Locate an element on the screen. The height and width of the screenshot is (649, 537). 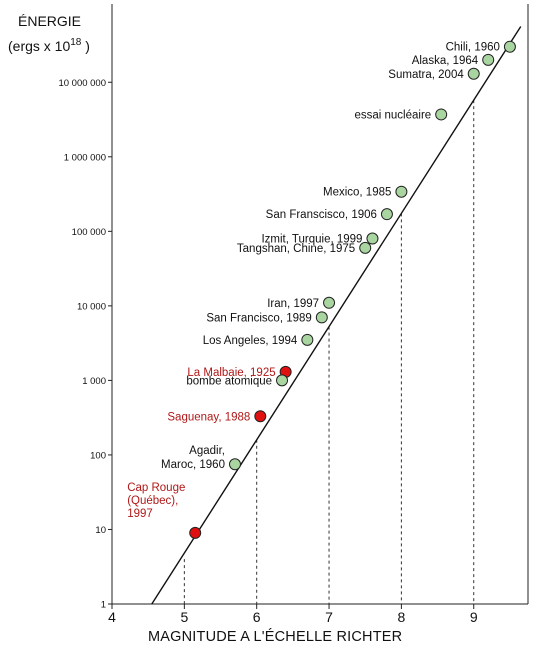
data-point-label: Chili, 1960 is located at coordinates (473, 48).